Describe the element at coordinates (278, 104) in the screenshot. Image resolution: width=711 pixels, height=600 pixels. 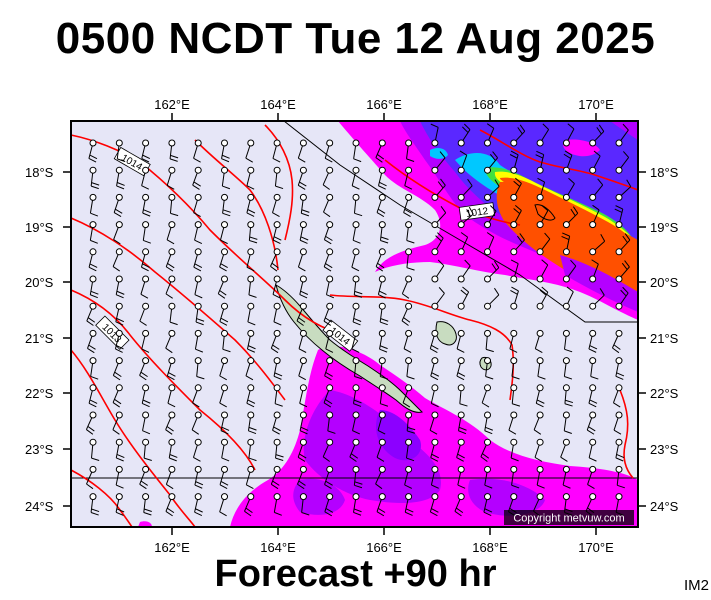
I see `lon-tick-label: 164°E` at that location.